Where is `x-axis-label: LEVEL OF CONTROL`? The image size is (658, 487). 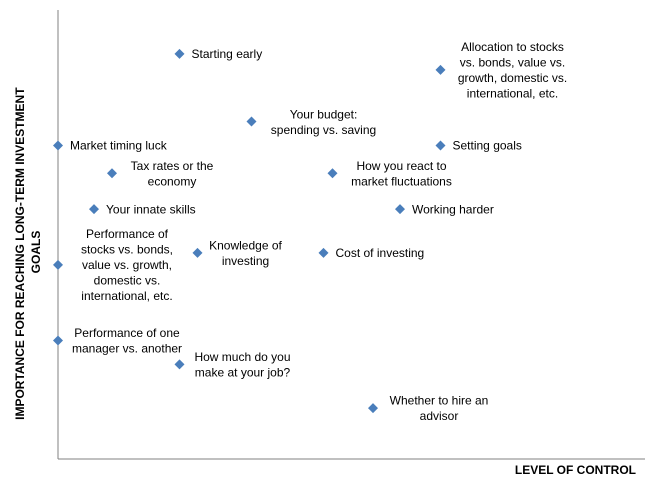 x-axis-label: LEVEL OF CONTROL is located at coordinates (575, 470).